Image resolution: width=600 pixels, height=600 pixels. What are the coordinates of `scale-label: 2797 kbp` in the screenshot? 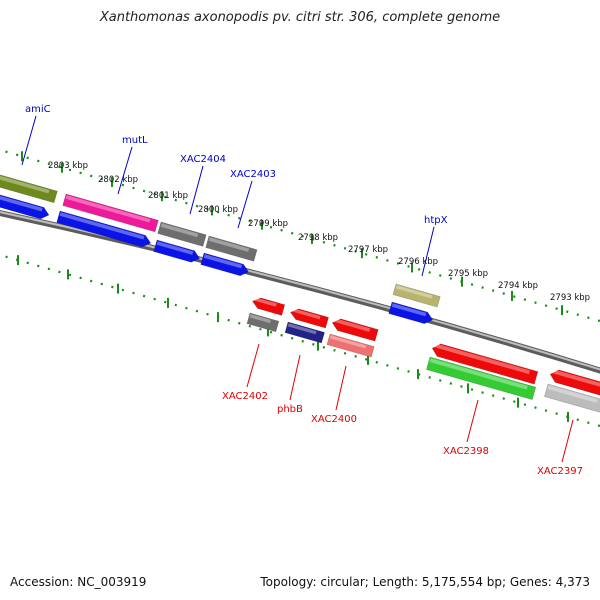 It's located at (368, 250).